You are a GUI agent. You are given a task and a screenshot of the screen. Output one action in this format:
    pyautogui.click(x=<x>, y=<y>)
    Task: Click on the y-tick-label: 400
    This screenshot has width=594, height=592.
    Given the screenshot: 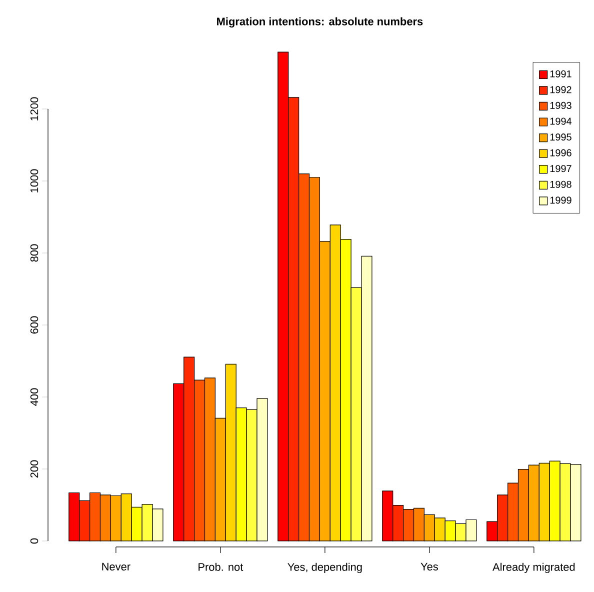 What is the action you would take?
    pyautogui.click(x=34, y=397)
    